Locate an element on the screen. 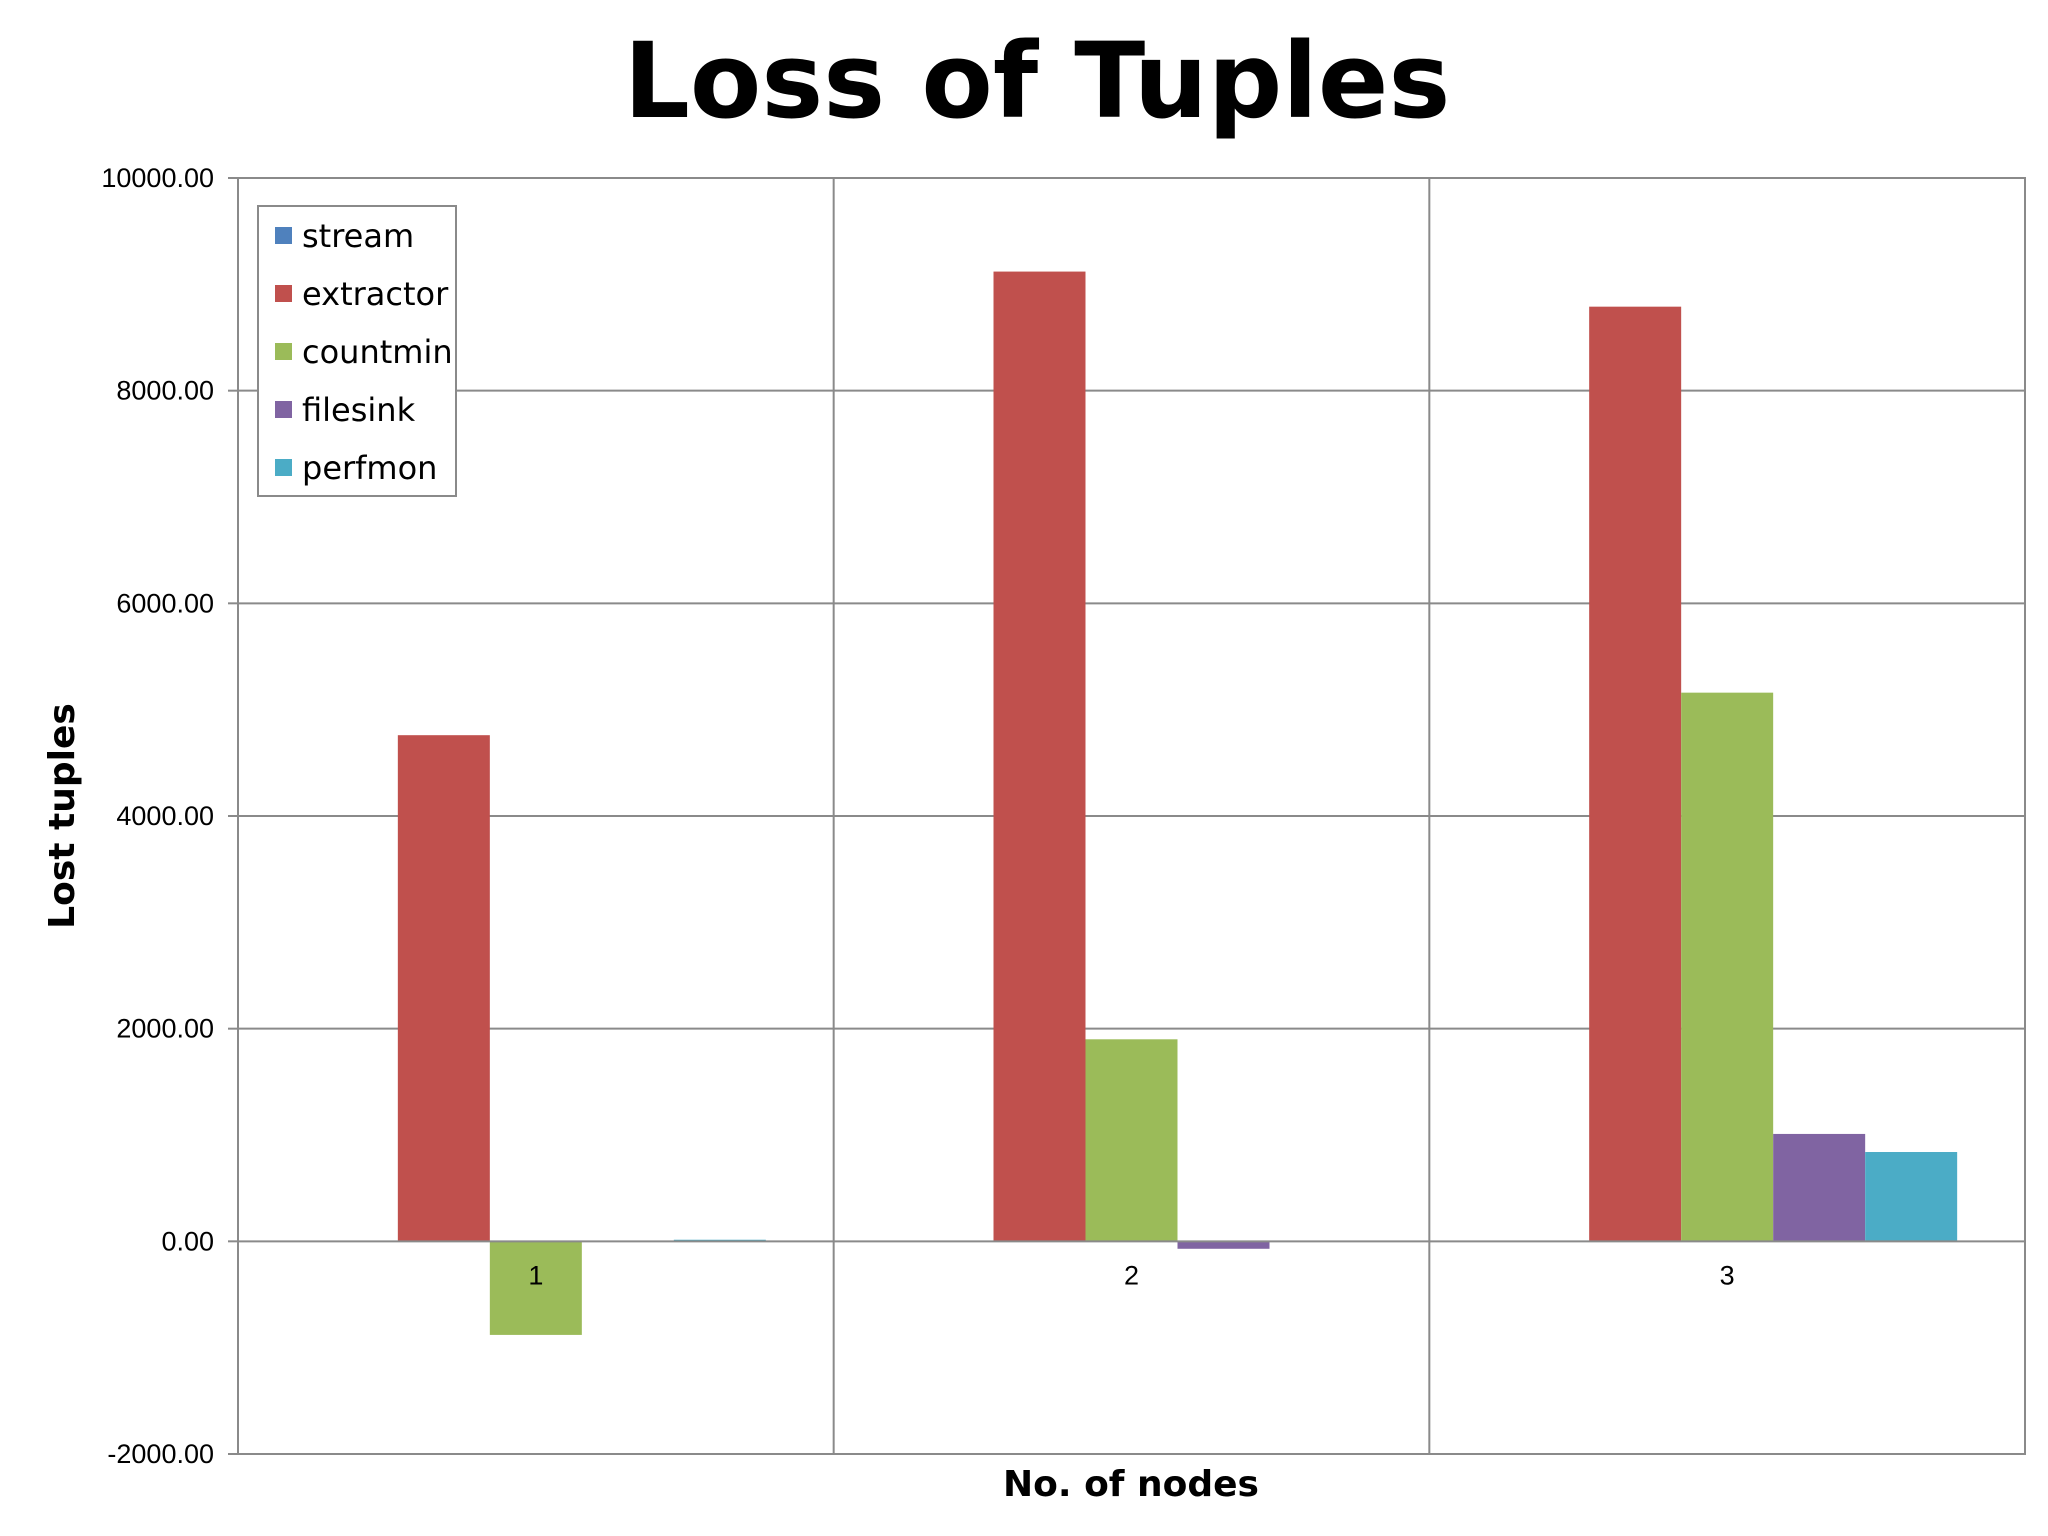 The height and width of the screenshot is (1536, 2048). legend-label-countmin: countmin is located at coordinates (377, 352).